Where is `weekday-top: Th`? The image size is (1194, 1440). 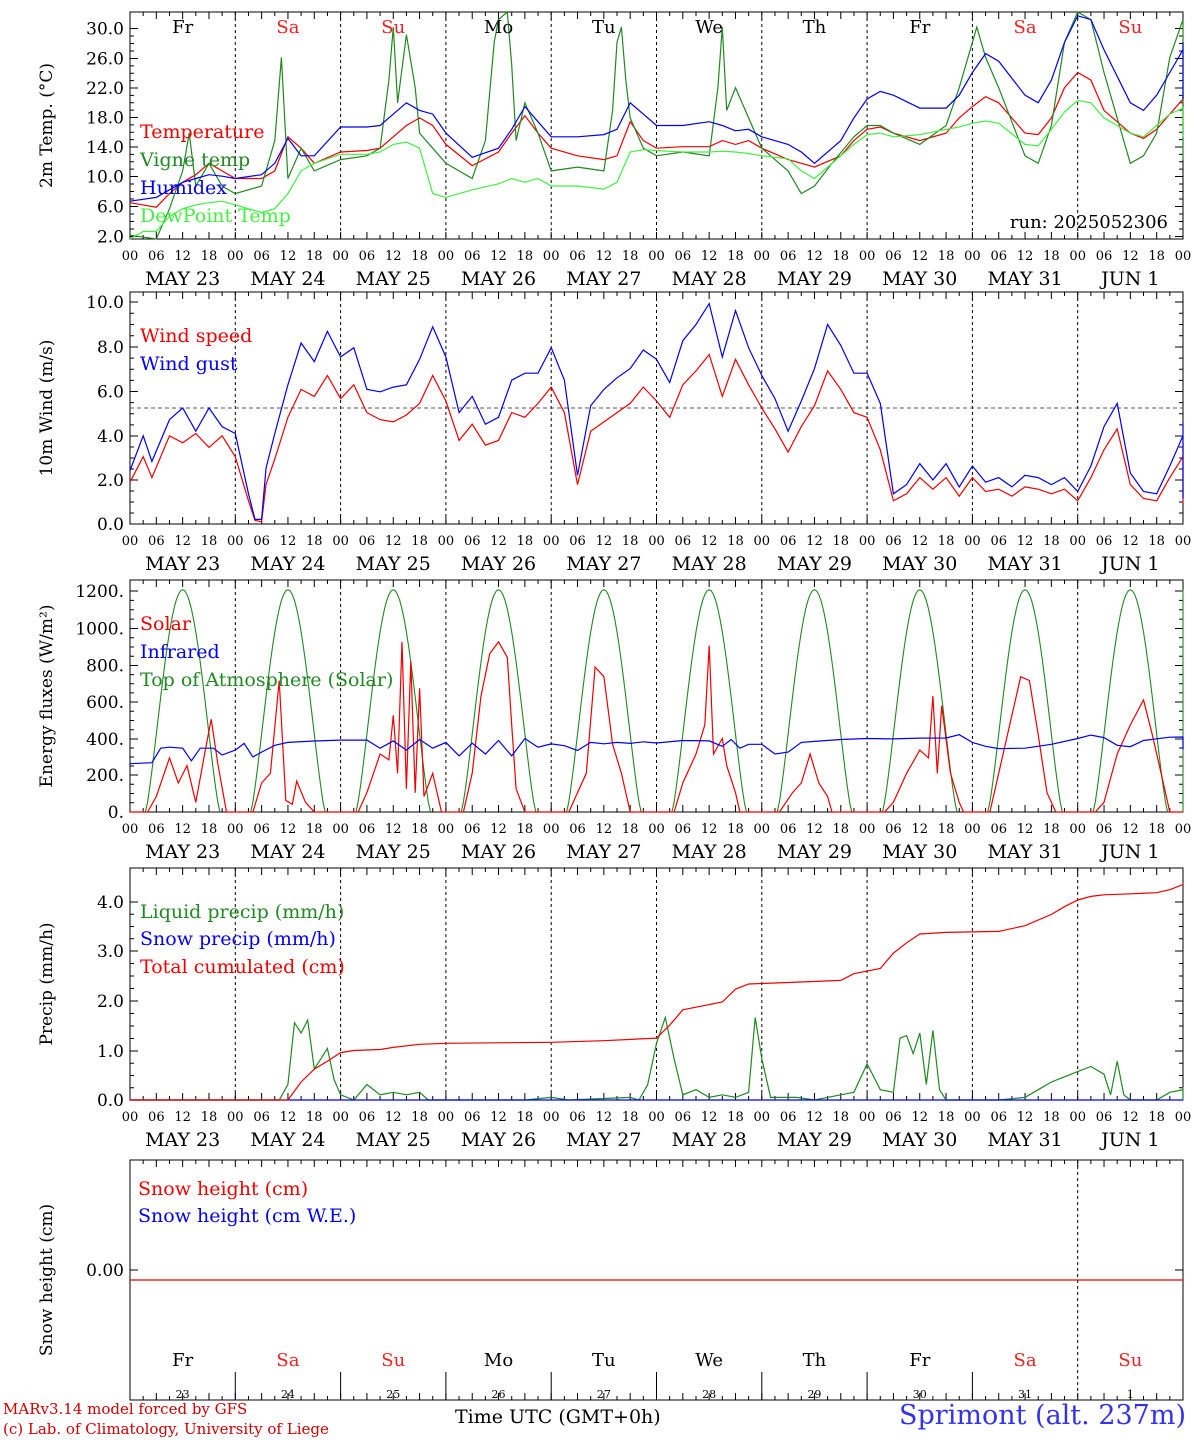 weekday-top: Th is located at coordinates (815, 27).